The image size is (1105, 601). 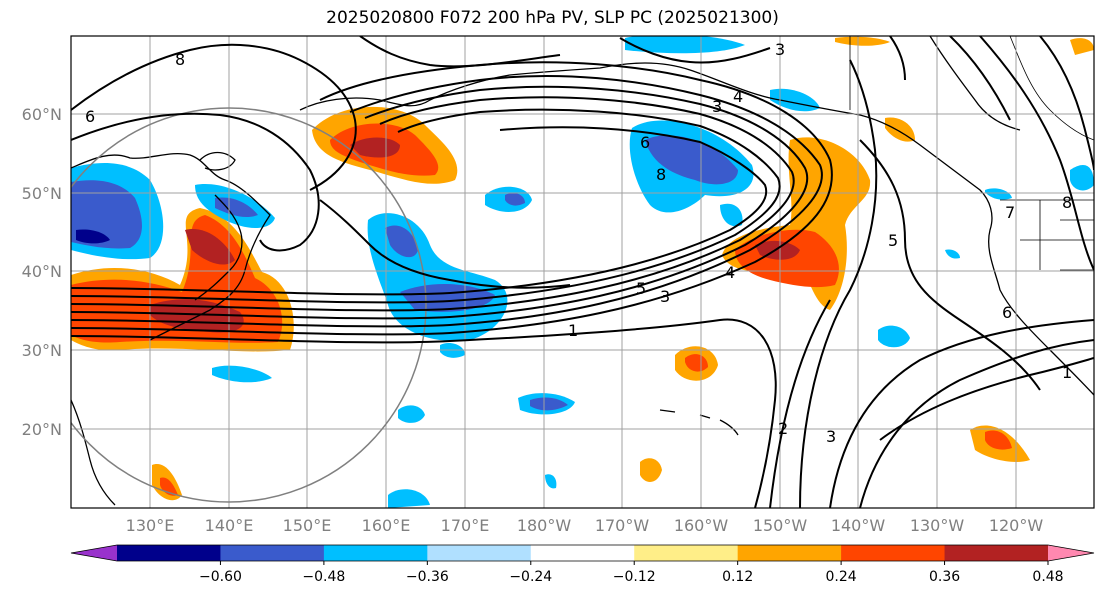 I want to click on lon-label: 160°W, so click(x=701, y=525).